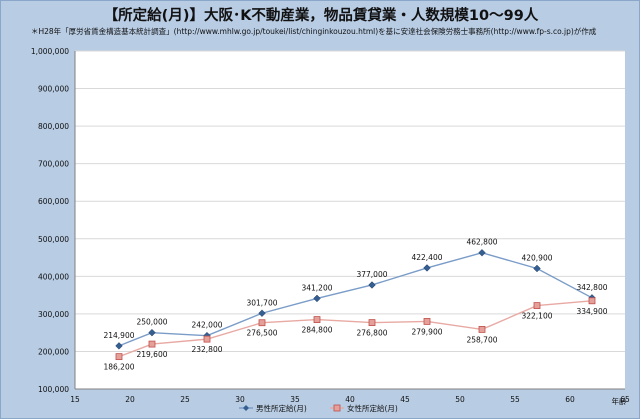  I want to click on x-tick-label: 45, so click(405, 399).